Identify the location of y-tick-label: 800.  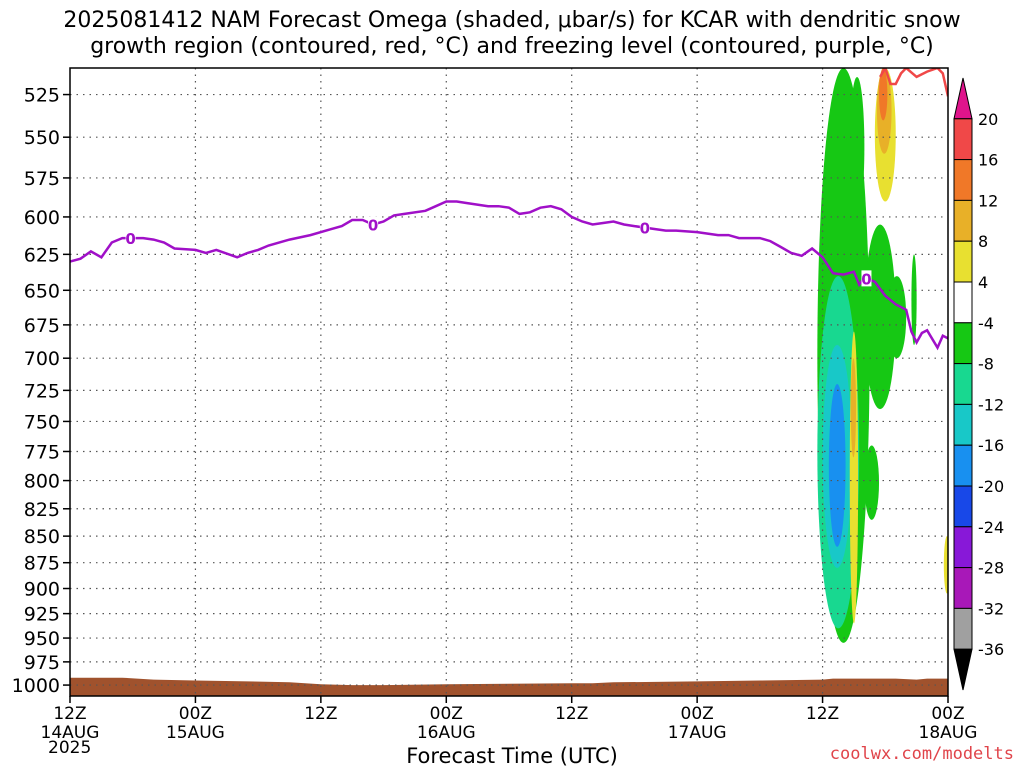
(42, 482).